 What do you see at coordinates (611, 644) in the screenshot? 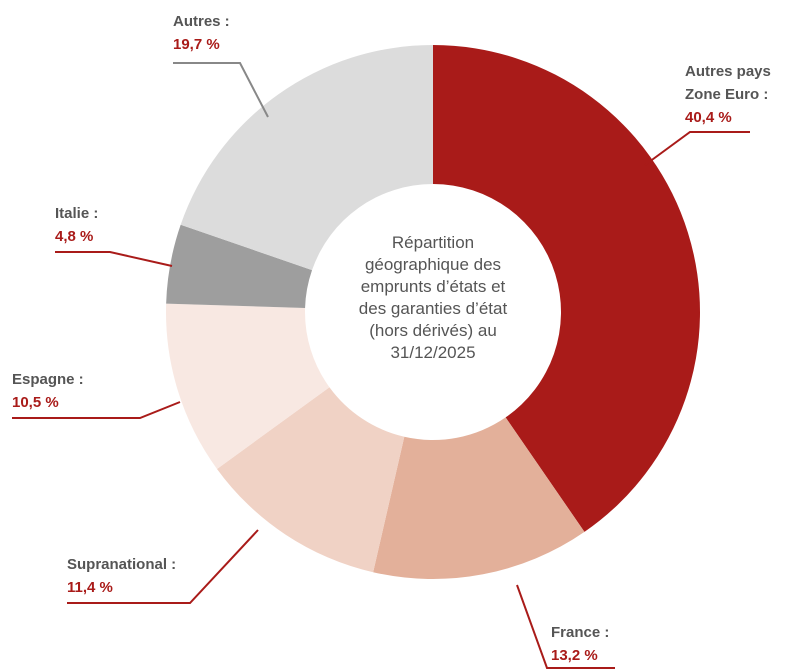
I see `slice-label: France : 13,2 %` at bounding box center [611, 644].